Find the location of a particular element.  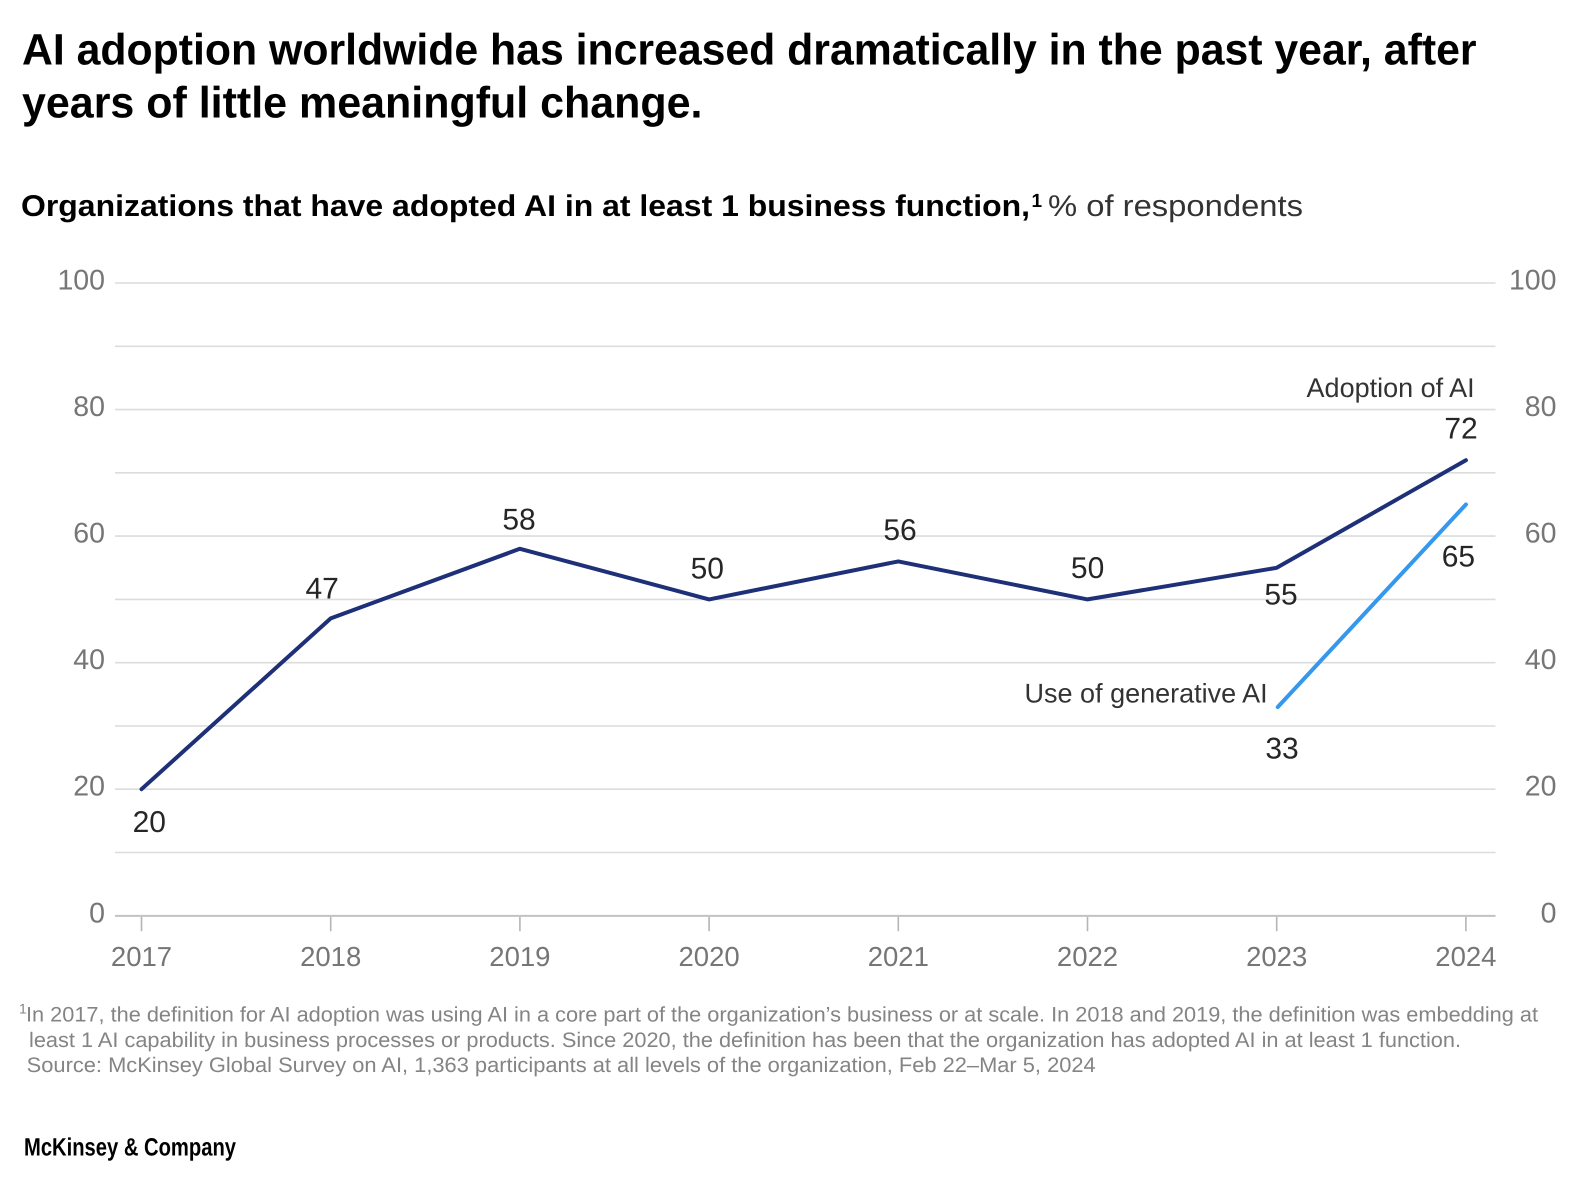

svg-text: 2021 is located at coordinates (898, 956).